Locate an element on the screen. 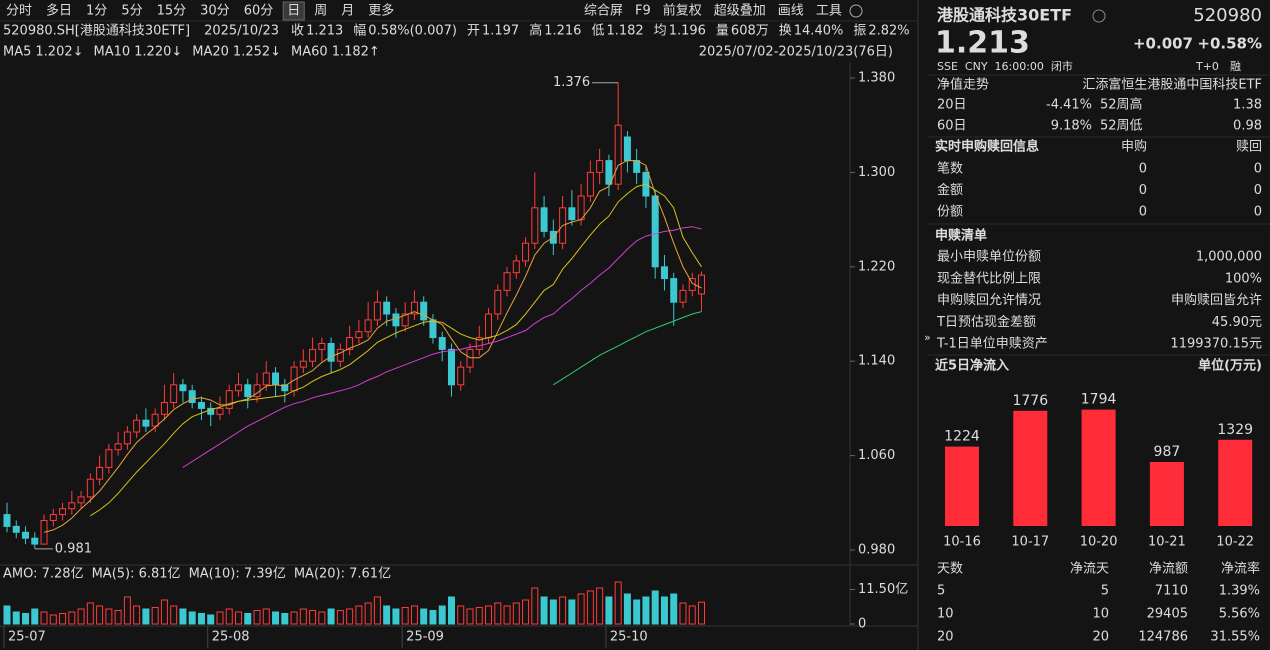 The width and height of the screenshot is (1270, 650). tool-button: 工具 is located at coordinates (829, 11).